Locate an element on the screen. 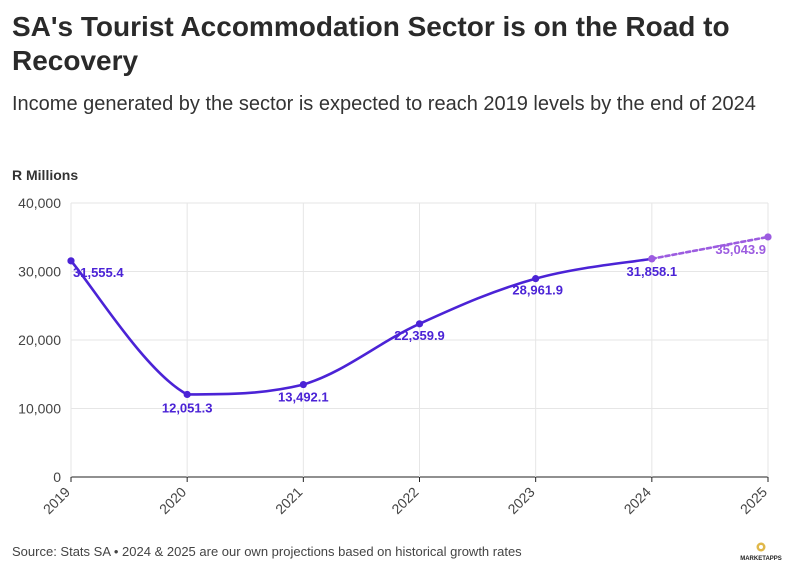  y-tick-label: 0 is located at coordinates (57, 477).